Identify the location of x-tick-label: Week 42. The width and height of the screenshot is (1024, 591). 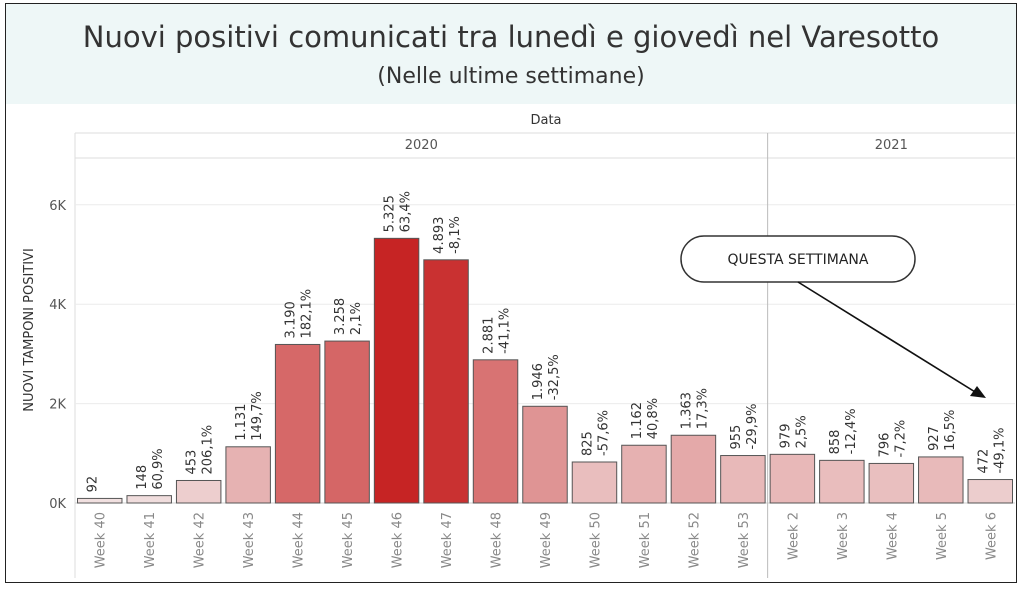
(200, 540).